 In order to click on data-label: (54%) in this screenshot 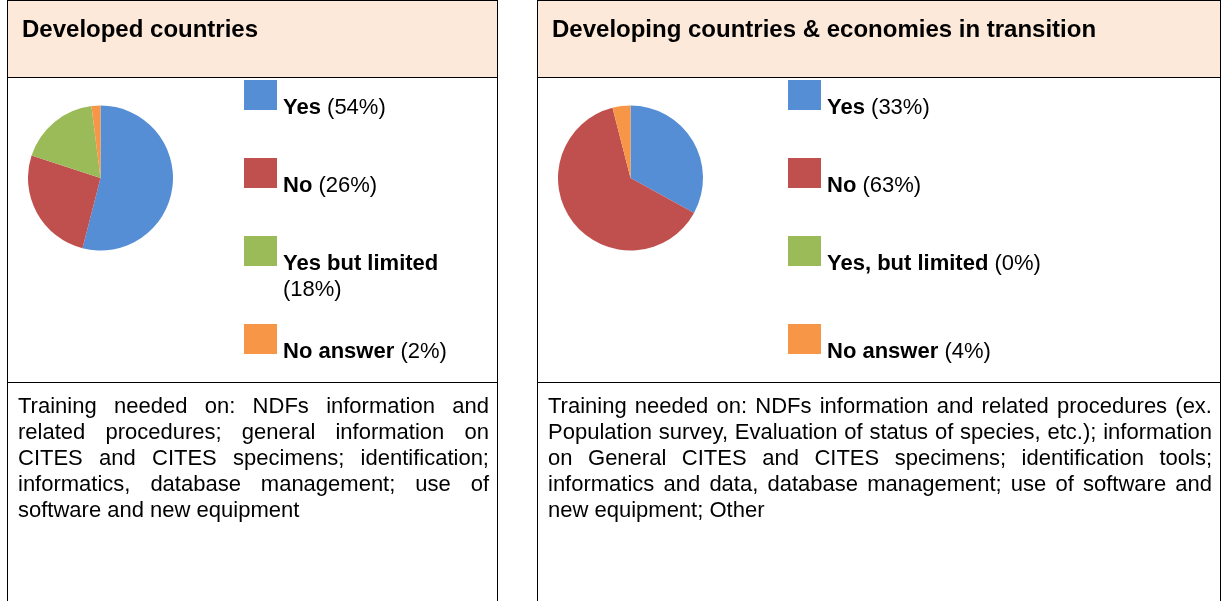, I will do `click(356, 106)`.